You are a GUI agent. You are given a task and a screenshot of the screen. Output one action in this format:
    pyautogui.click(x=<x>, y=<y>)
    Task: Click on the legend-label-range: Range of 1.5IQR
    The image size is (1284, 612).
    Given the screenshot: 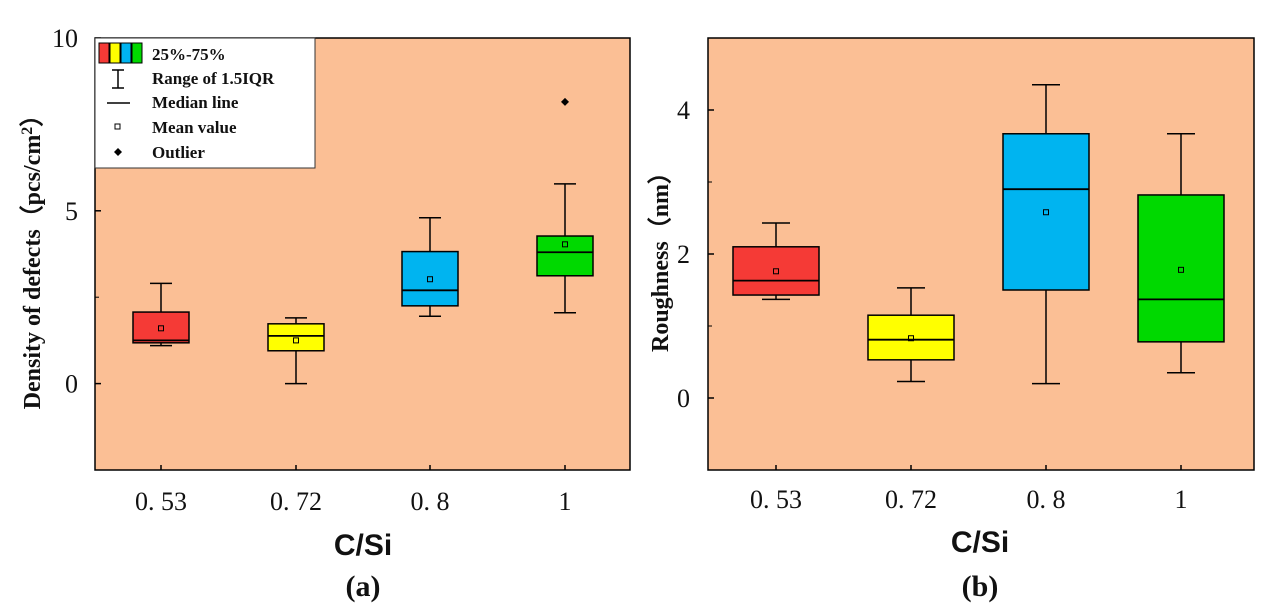 What is the action you would take?
    pyautogui.click(x=213, y=78)
    